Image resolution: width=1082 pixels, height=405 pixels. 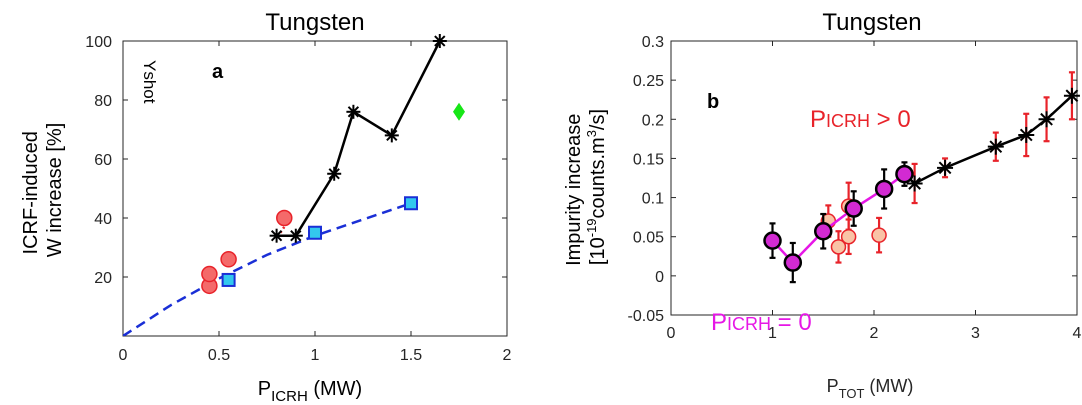 What do you see at coordinates (98, 42) in the screenshot?
I see `panel-a-ytick-label: 100` at bounding box center [98, 42].